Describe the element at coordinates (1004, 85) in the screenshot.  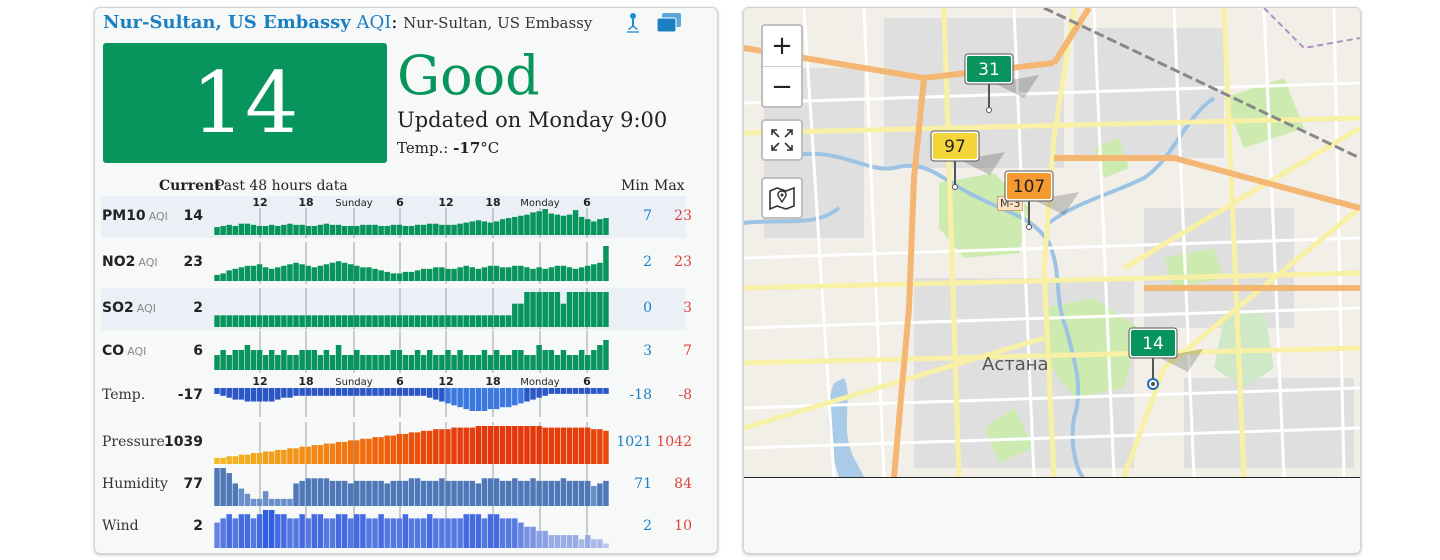
I see `station-marker: 31` at that location.